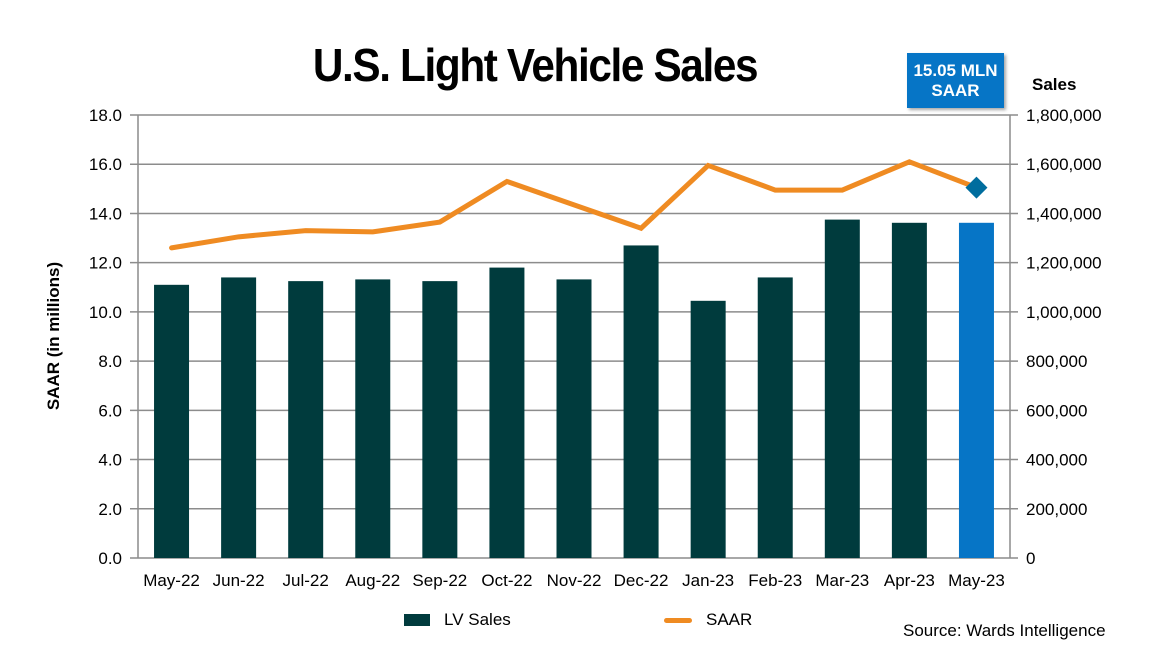 This screenshot has width=1154, height=654. Describe the element at coordinates (976, 580) in the screenshot. I see `x-tick-label: May-23` at that location.